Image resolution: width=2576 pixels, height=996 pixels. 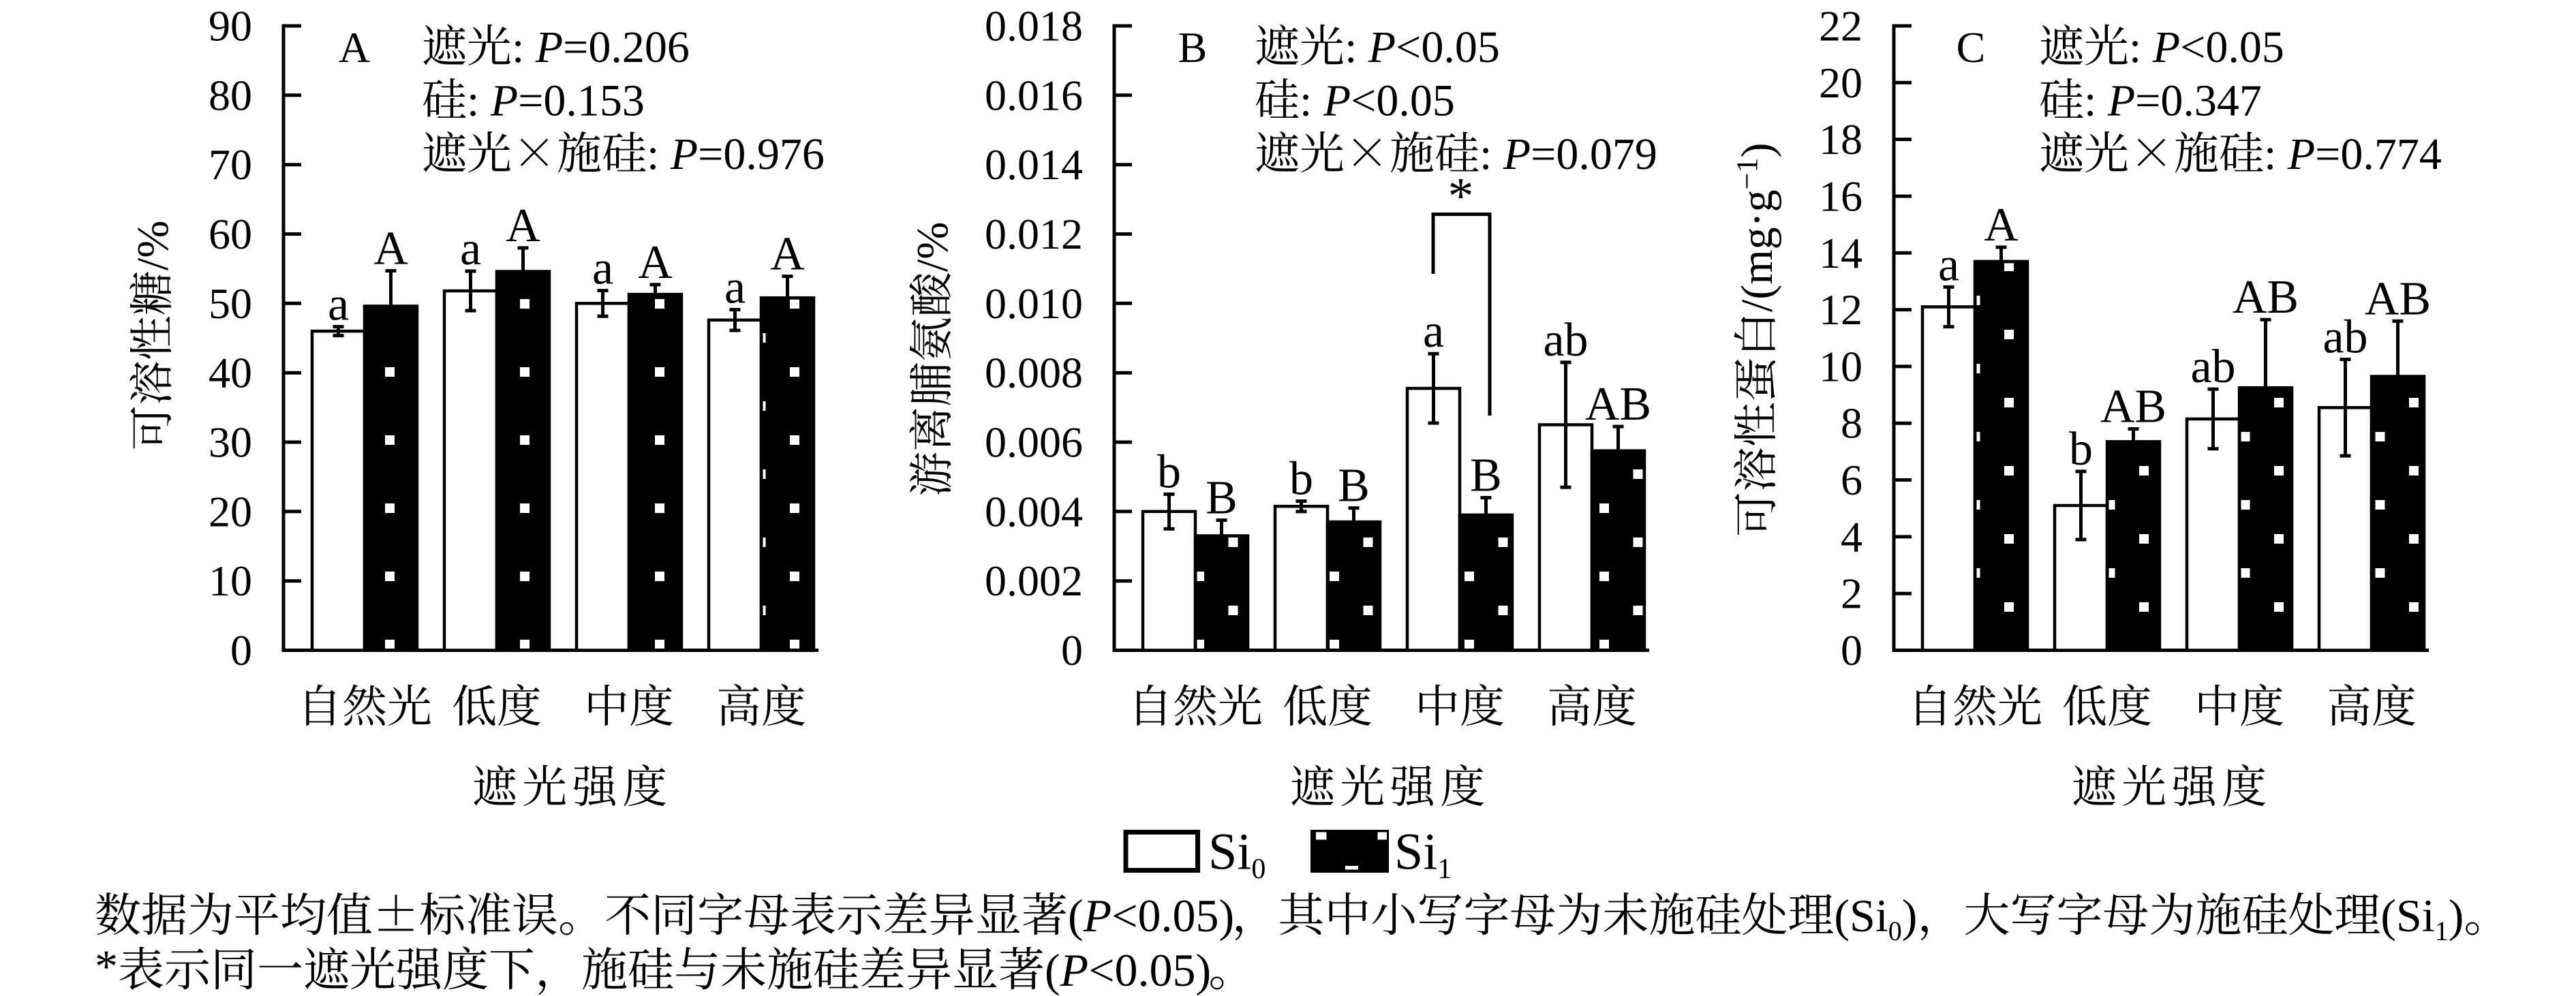 I want to click on svg-text: 14, so click(x=1840, y=253).